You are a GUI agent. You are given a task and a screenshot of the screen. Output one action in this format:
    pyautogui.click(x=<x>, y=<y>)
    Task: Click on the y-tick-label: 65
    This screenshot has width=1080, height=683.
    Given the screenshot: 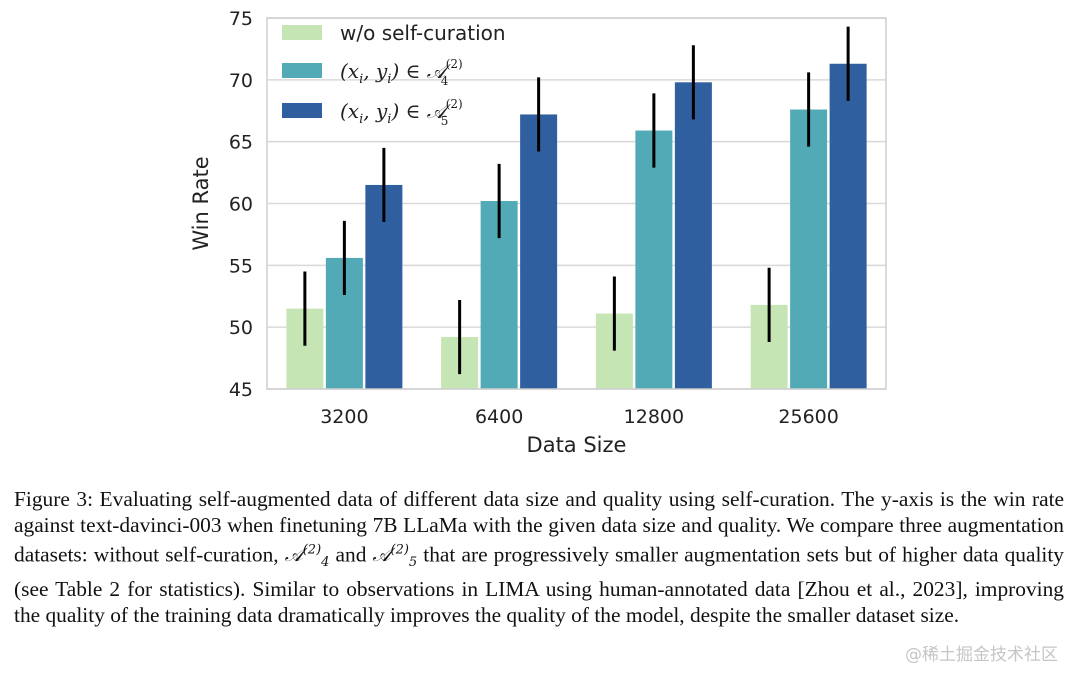 What is the action you would take?
    pyautogui.click(x=241, y=143)
    